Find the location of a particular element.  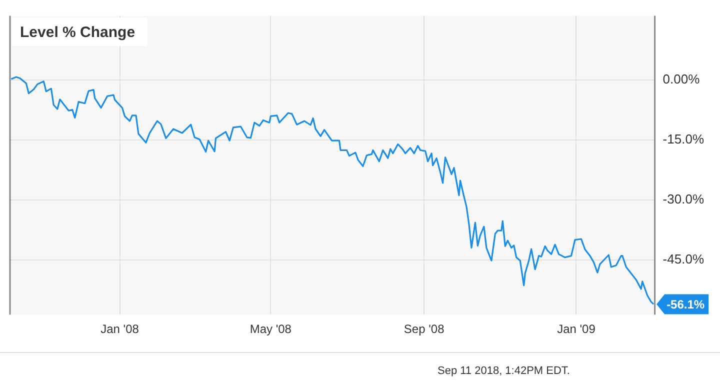

y-tick-label: 0.00% is located at coordinates (681, 78).